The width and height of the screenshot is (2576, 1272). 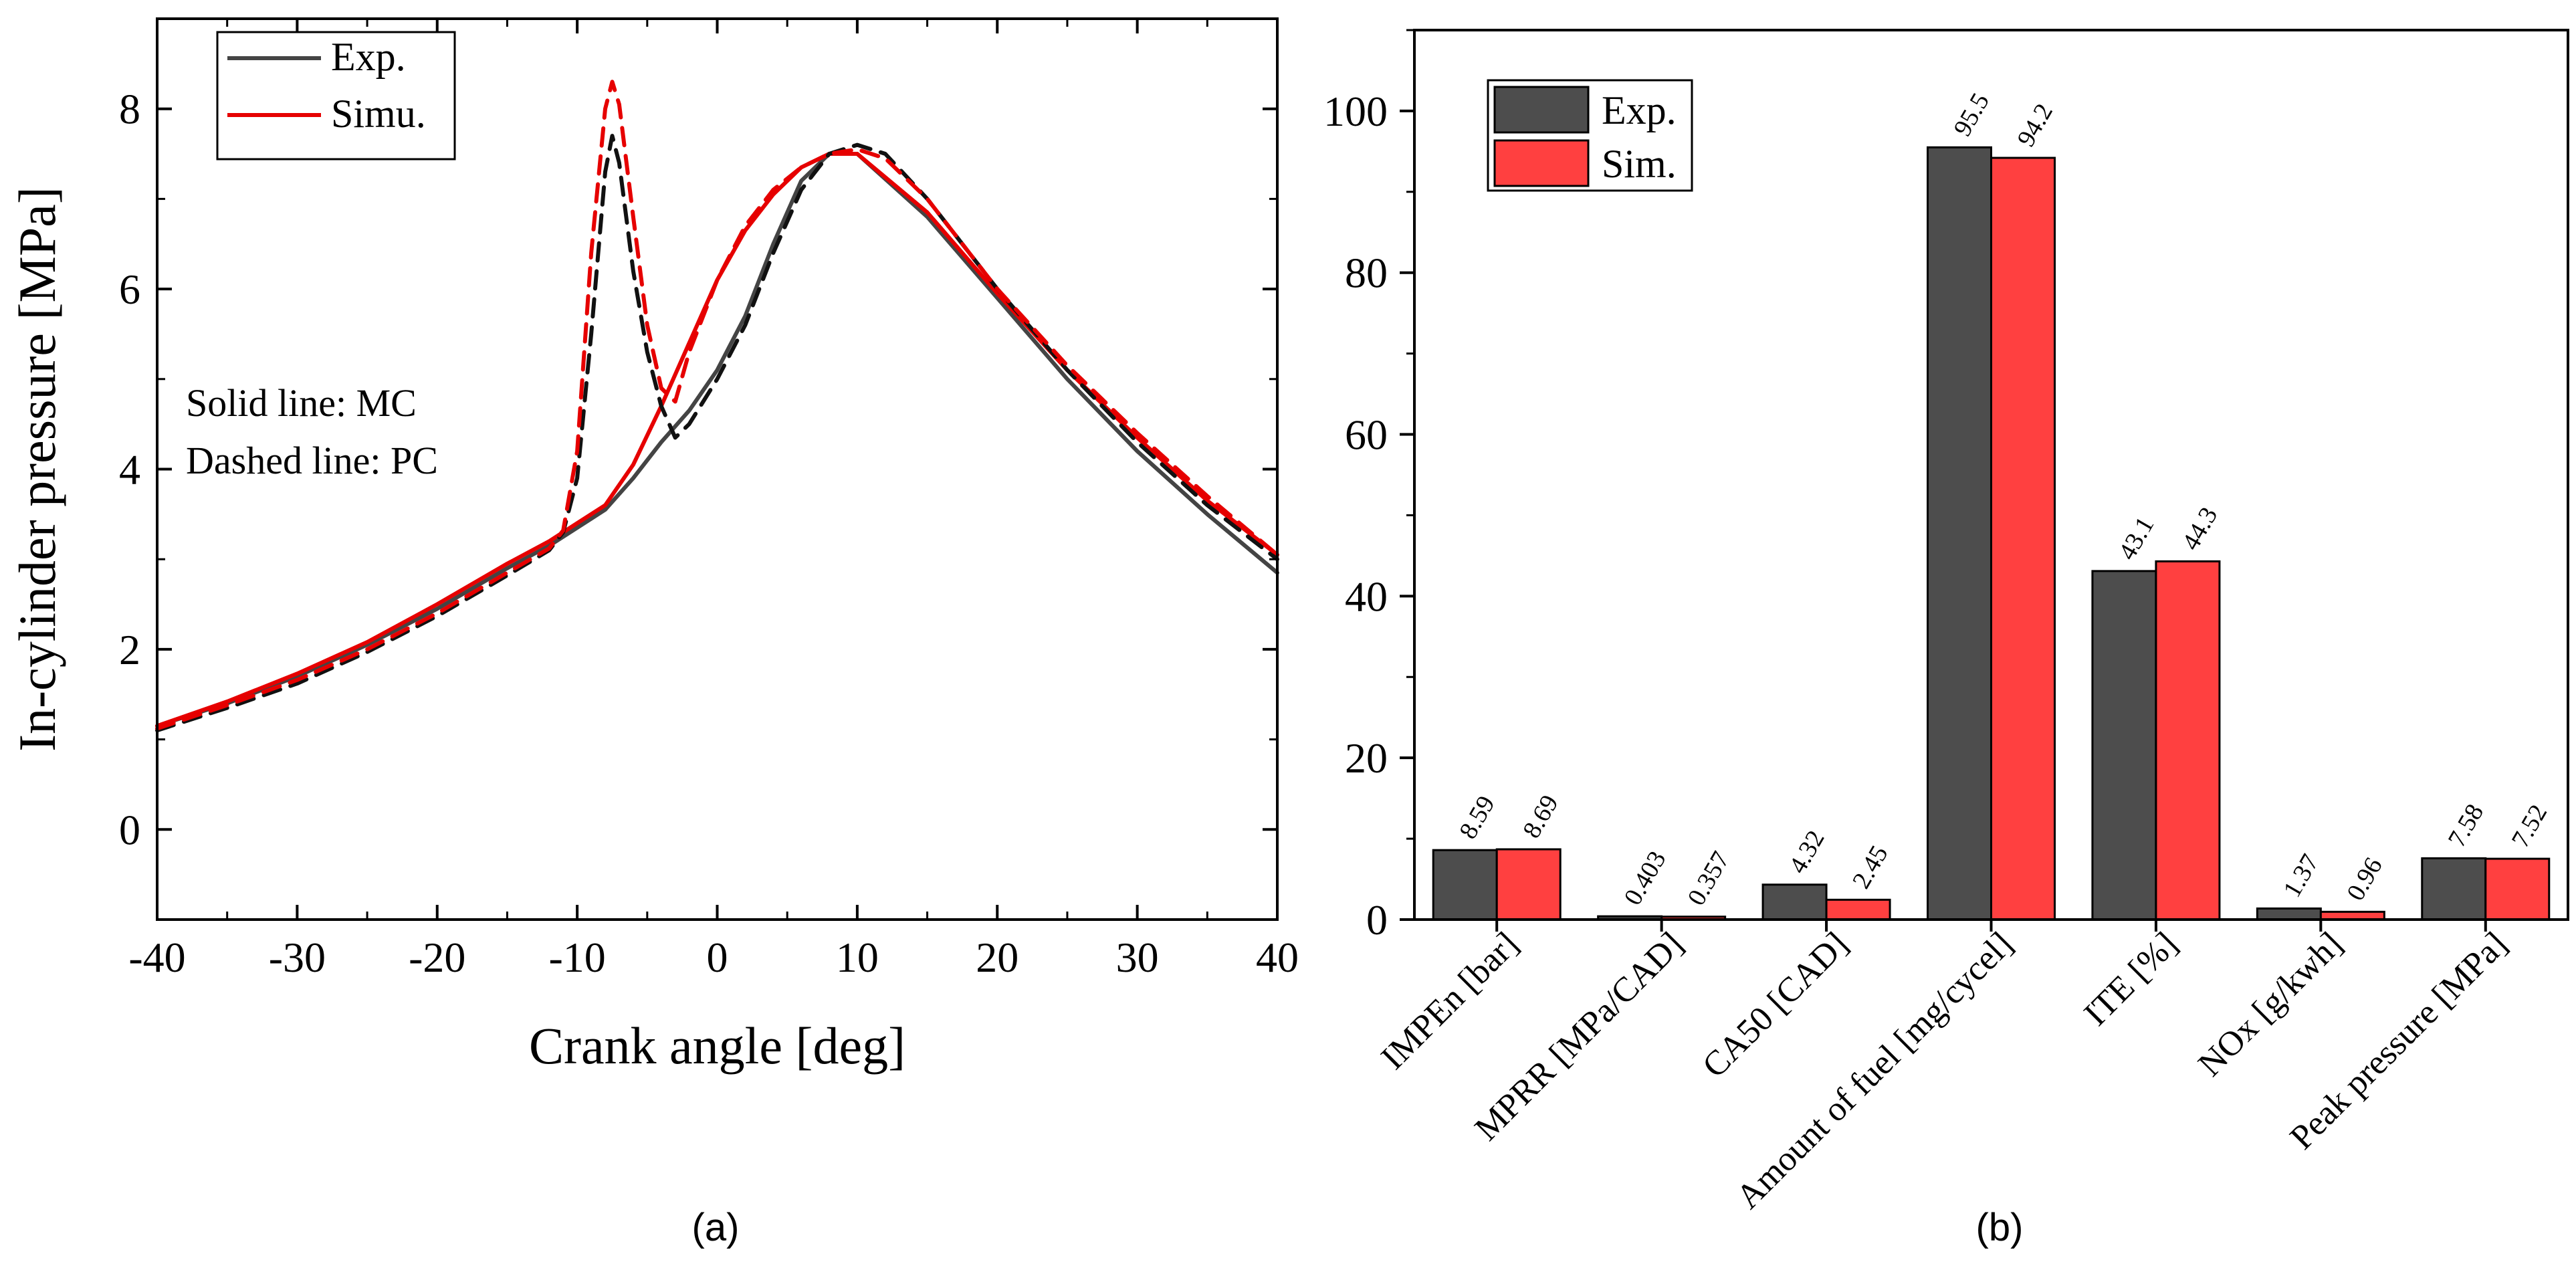 I want to click on data-label: 8.59, so click(x=1477, y=817).